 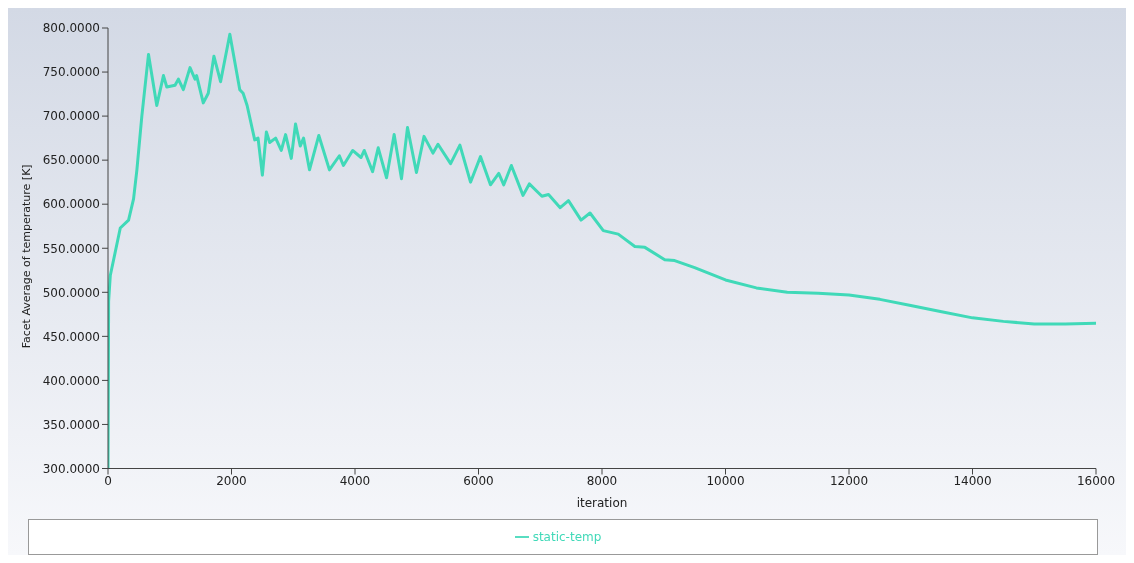 I want to click on x-tick-label: 12000, so click(x=849, y=481).